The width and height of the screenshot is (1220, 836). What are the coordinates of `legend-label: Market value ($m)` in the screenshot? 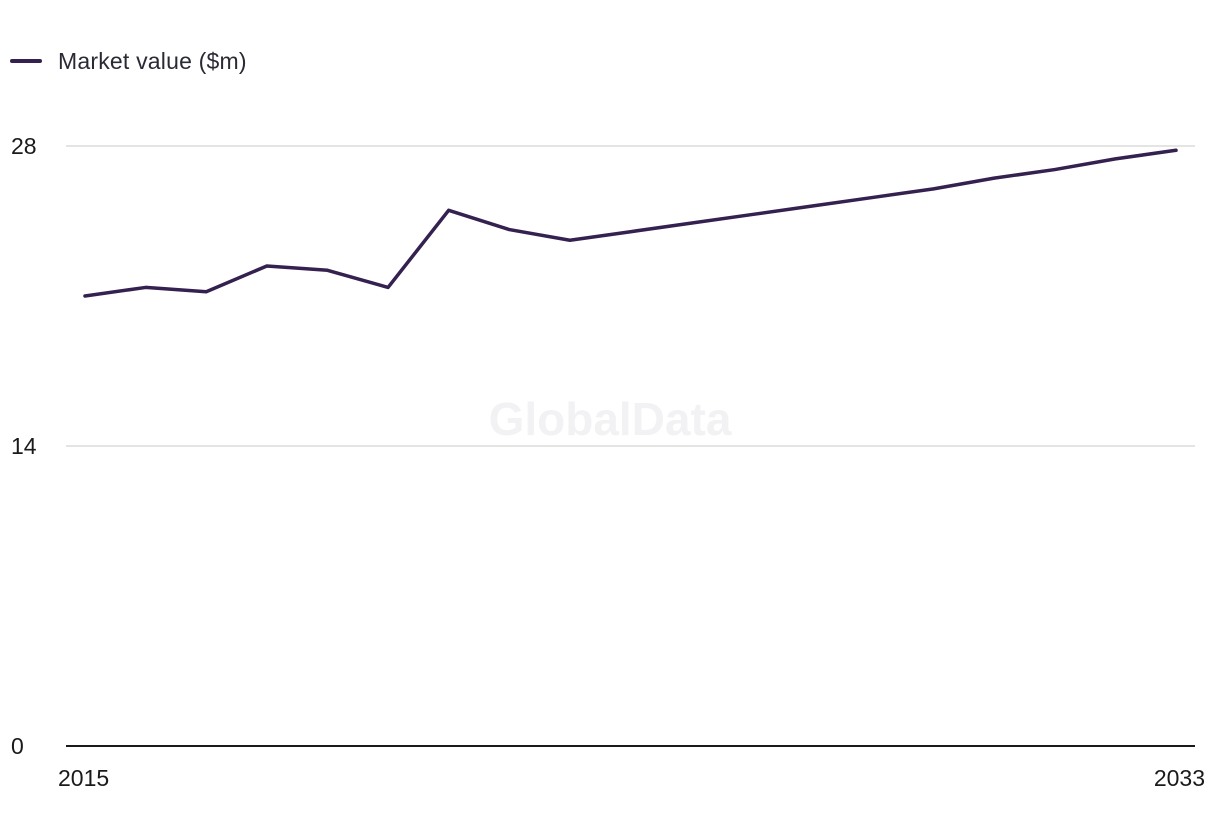 It's located at (152, 60).